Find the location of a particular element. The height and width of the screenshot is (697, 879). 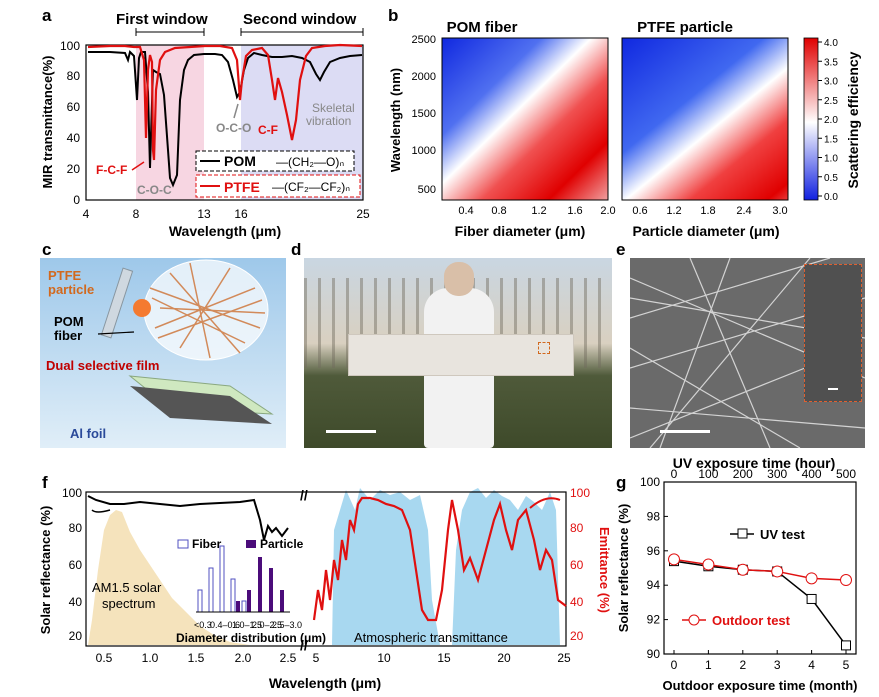

b2-xtick-2: 1.8 is located at coordinates (707, 211).